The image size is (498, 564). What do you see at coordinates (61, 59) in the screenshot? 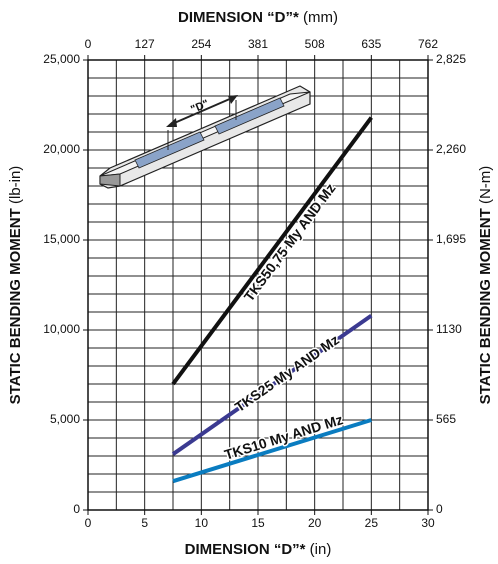
I see `y-tick-label: 25,000` at bounding box center [61, 59].